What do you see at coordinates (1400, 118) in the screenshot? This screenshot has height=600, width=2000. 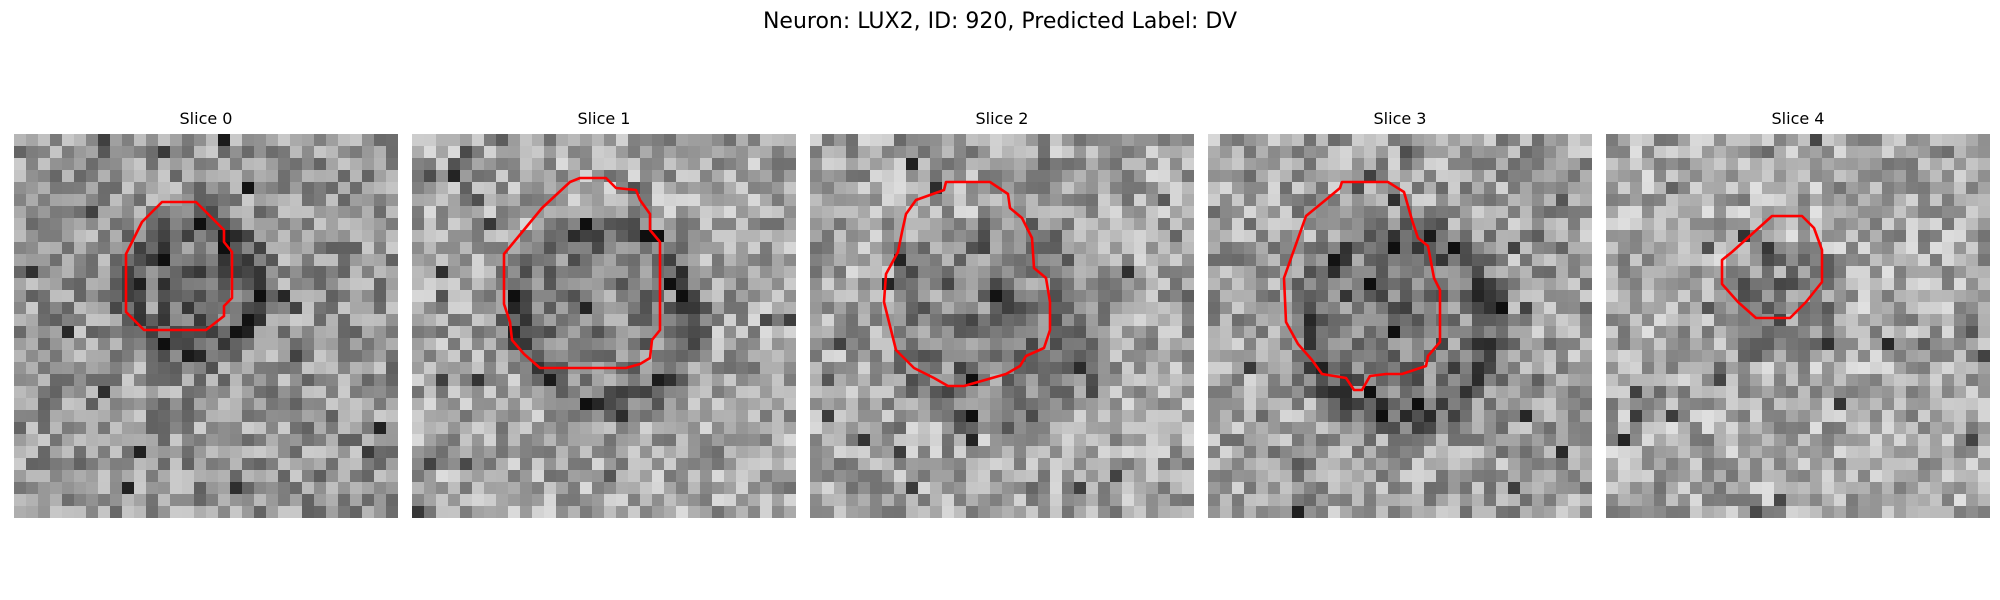 I see `slice-title-3: Slice 3` at bounding box center [1400, 118].